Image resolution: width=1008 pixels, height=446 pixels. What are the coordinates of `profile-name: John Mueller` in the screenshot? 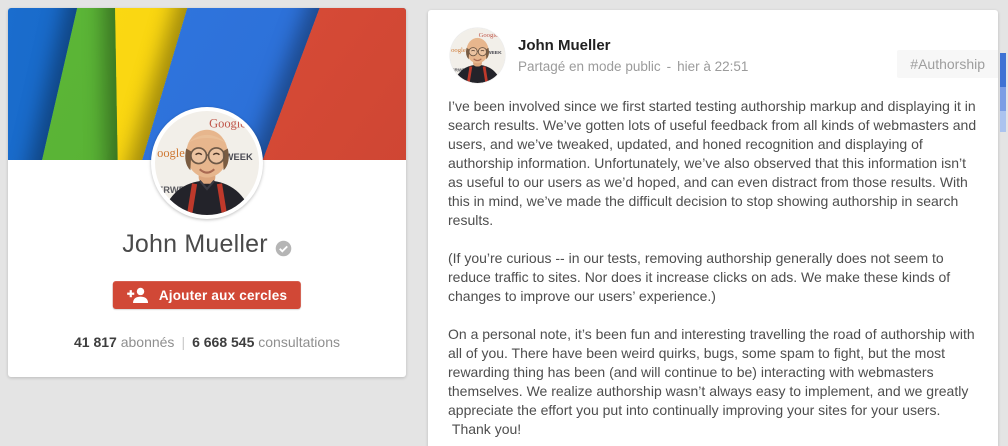 It's located at (195, 244).